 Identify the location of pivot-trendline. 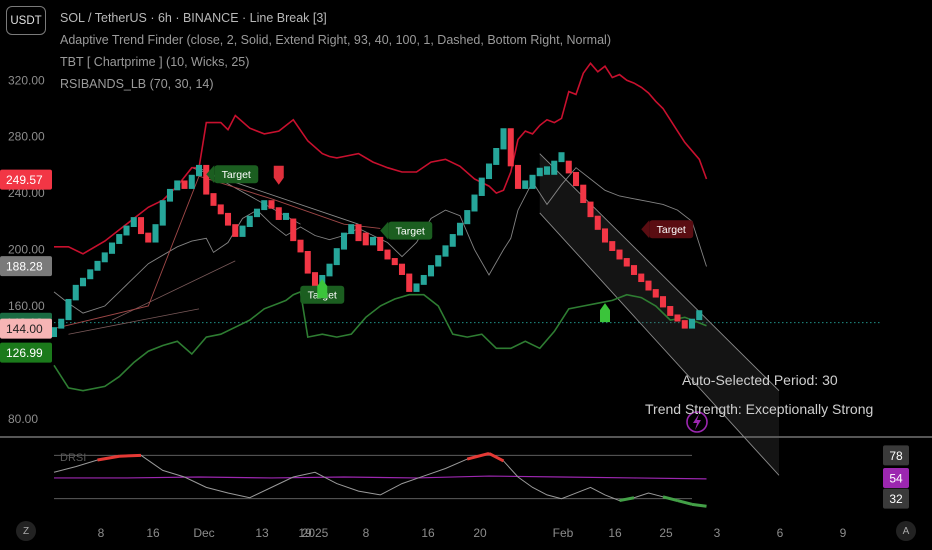
(134, 321).